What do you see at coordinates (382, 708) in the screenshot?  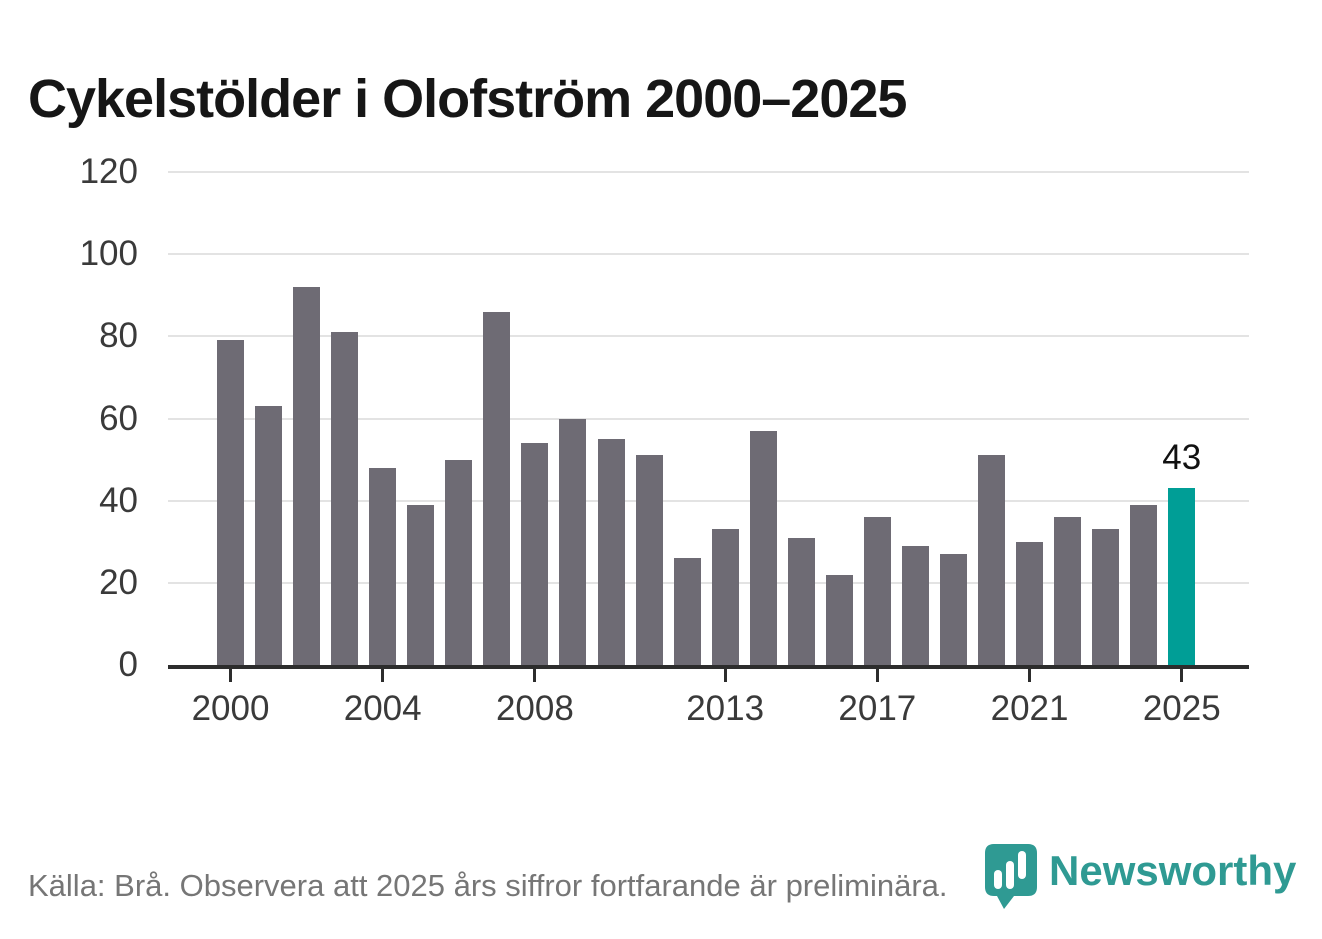 I see `x-axis-label-2004: 2004` at bounding box center [382, 708].